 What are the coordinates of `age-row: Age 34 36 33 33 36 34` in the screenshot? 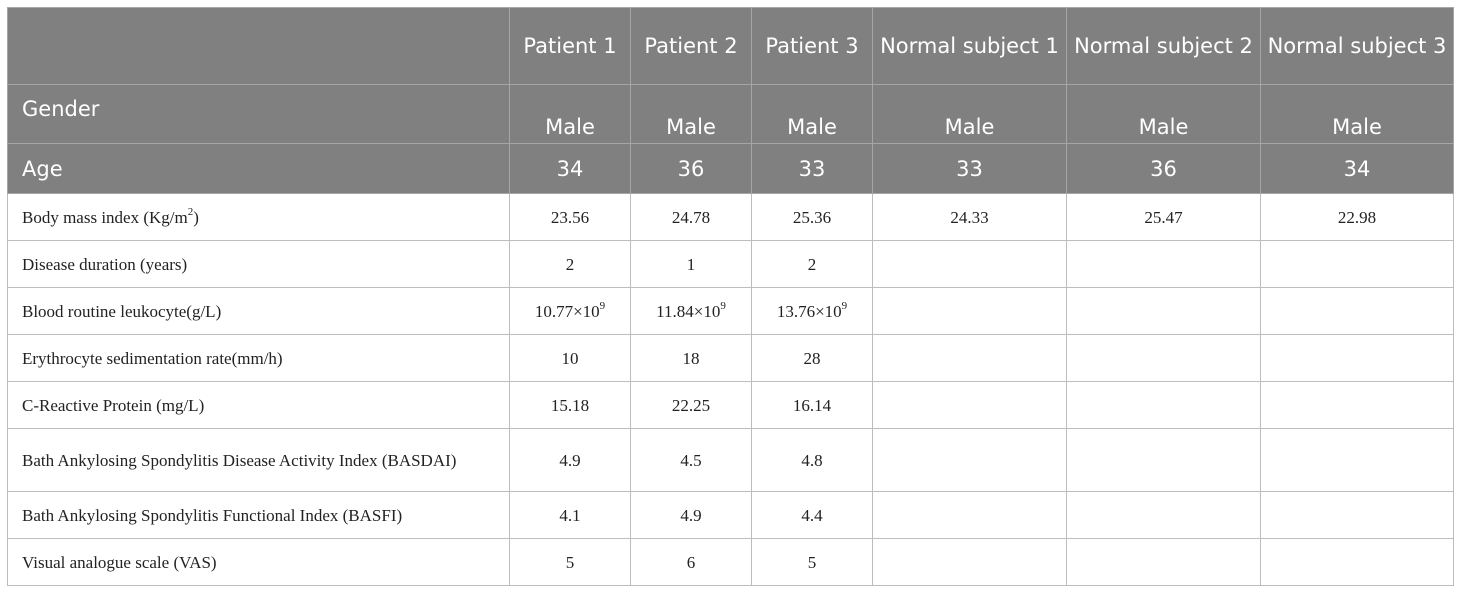 It's located at (730, 168).